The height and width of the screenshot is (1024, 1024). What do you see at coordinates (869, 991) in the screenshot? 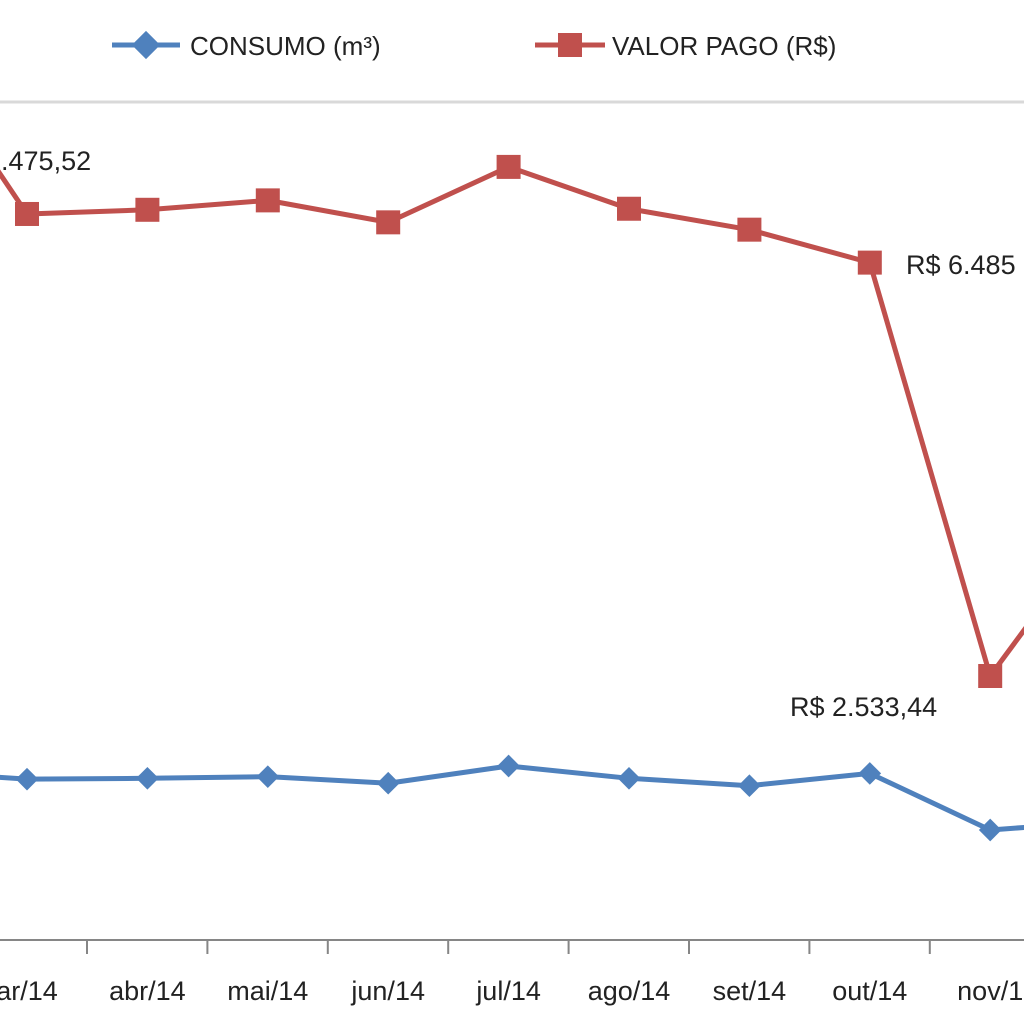
I see `x-tick-label: out/14` at bounding box center [869, 991].